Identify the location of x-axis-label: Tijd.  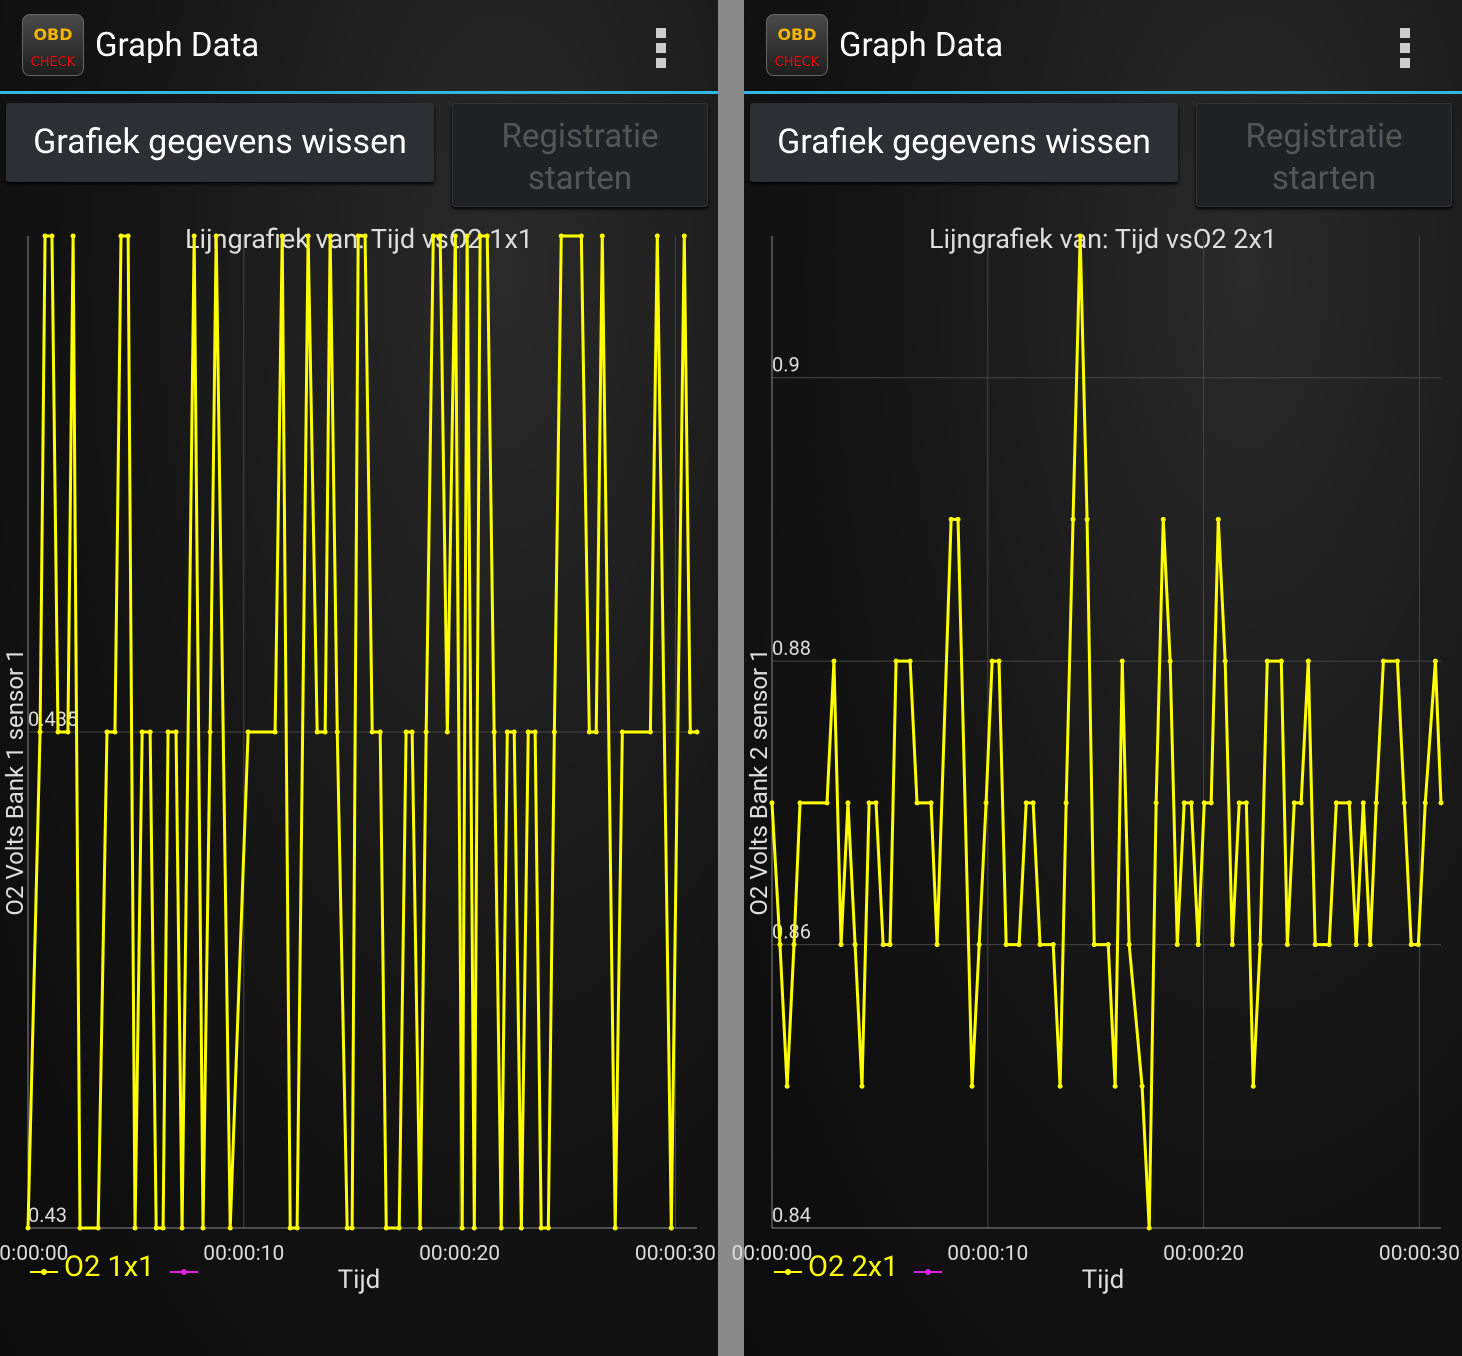
(1103, 1280).